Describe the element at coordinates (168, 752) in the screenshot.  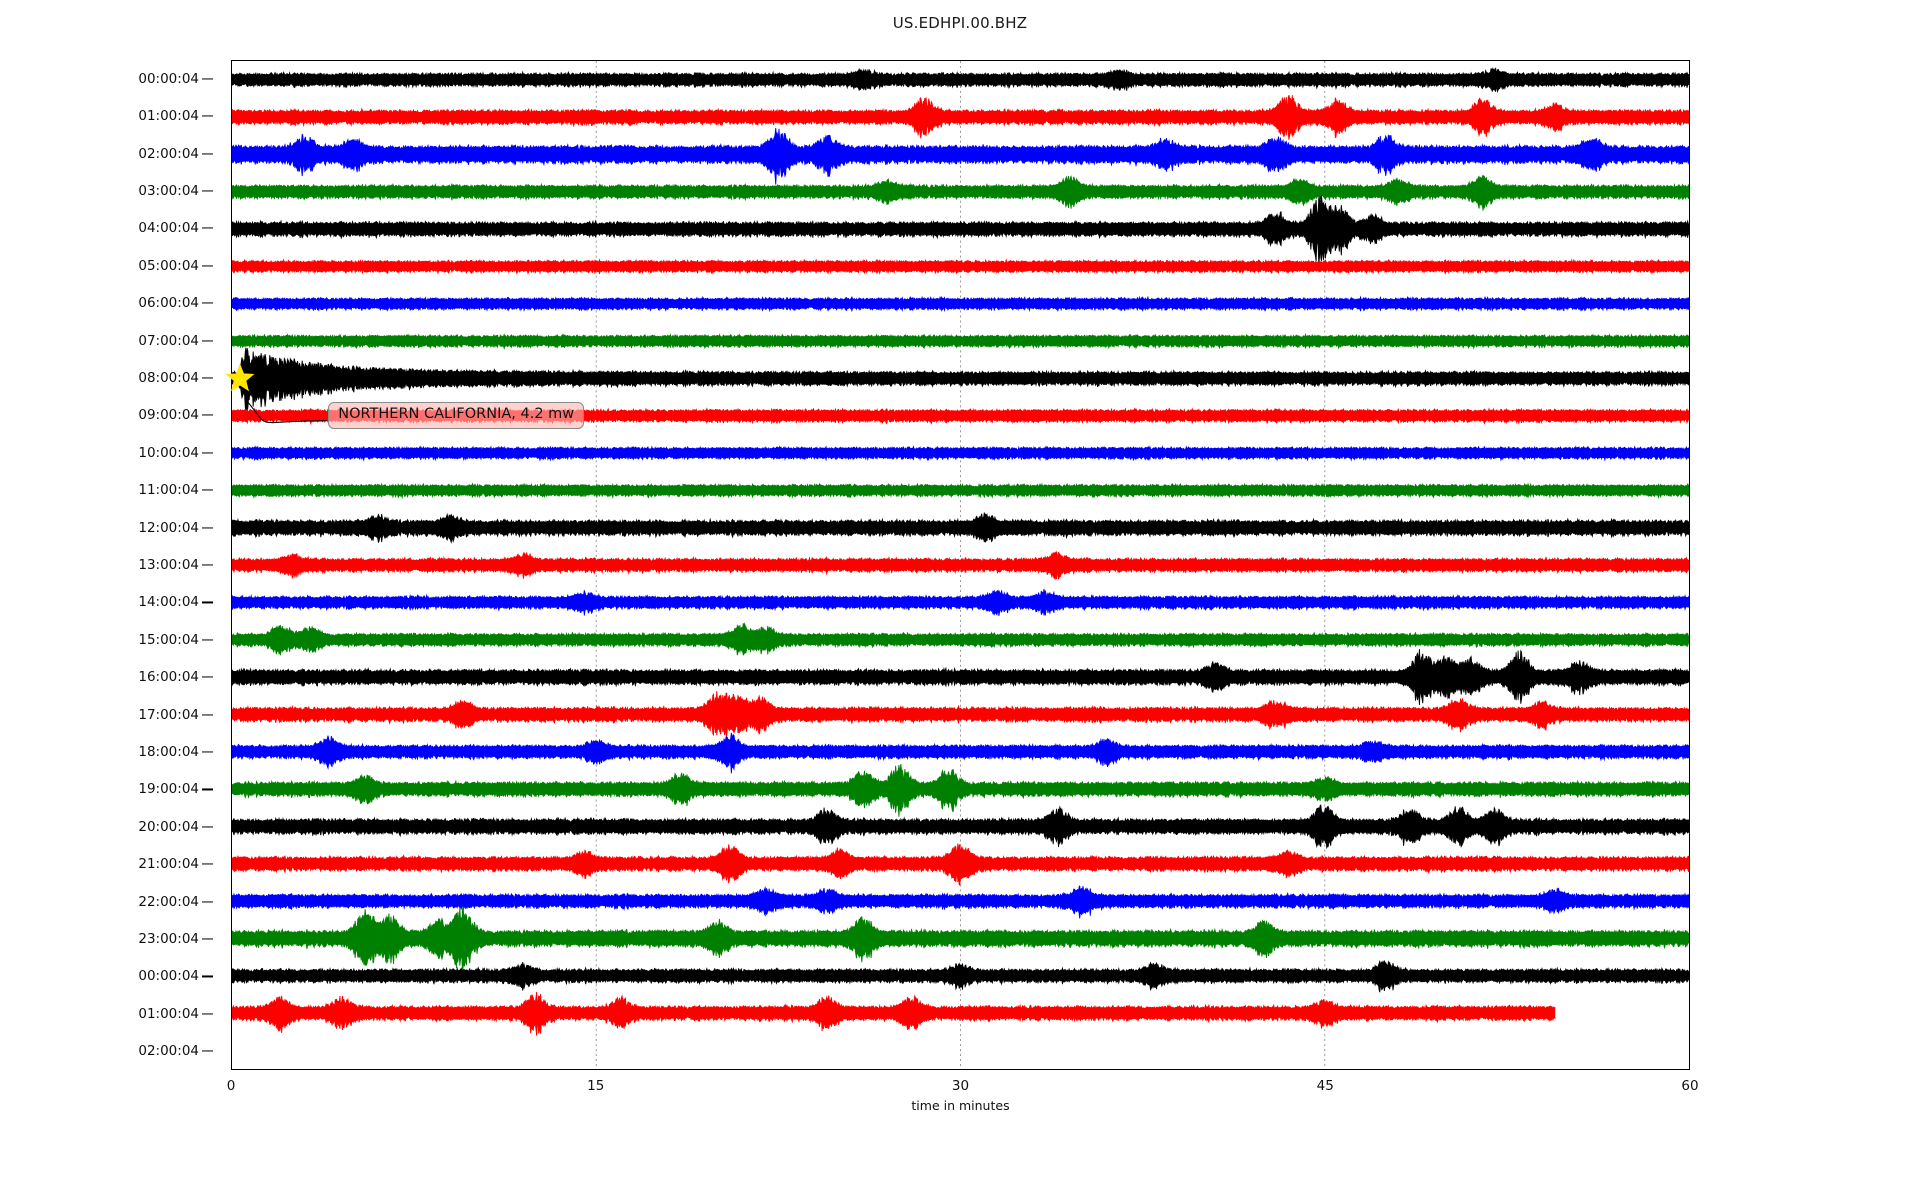
I see `y-tick-label: 18:00:04` at that location.